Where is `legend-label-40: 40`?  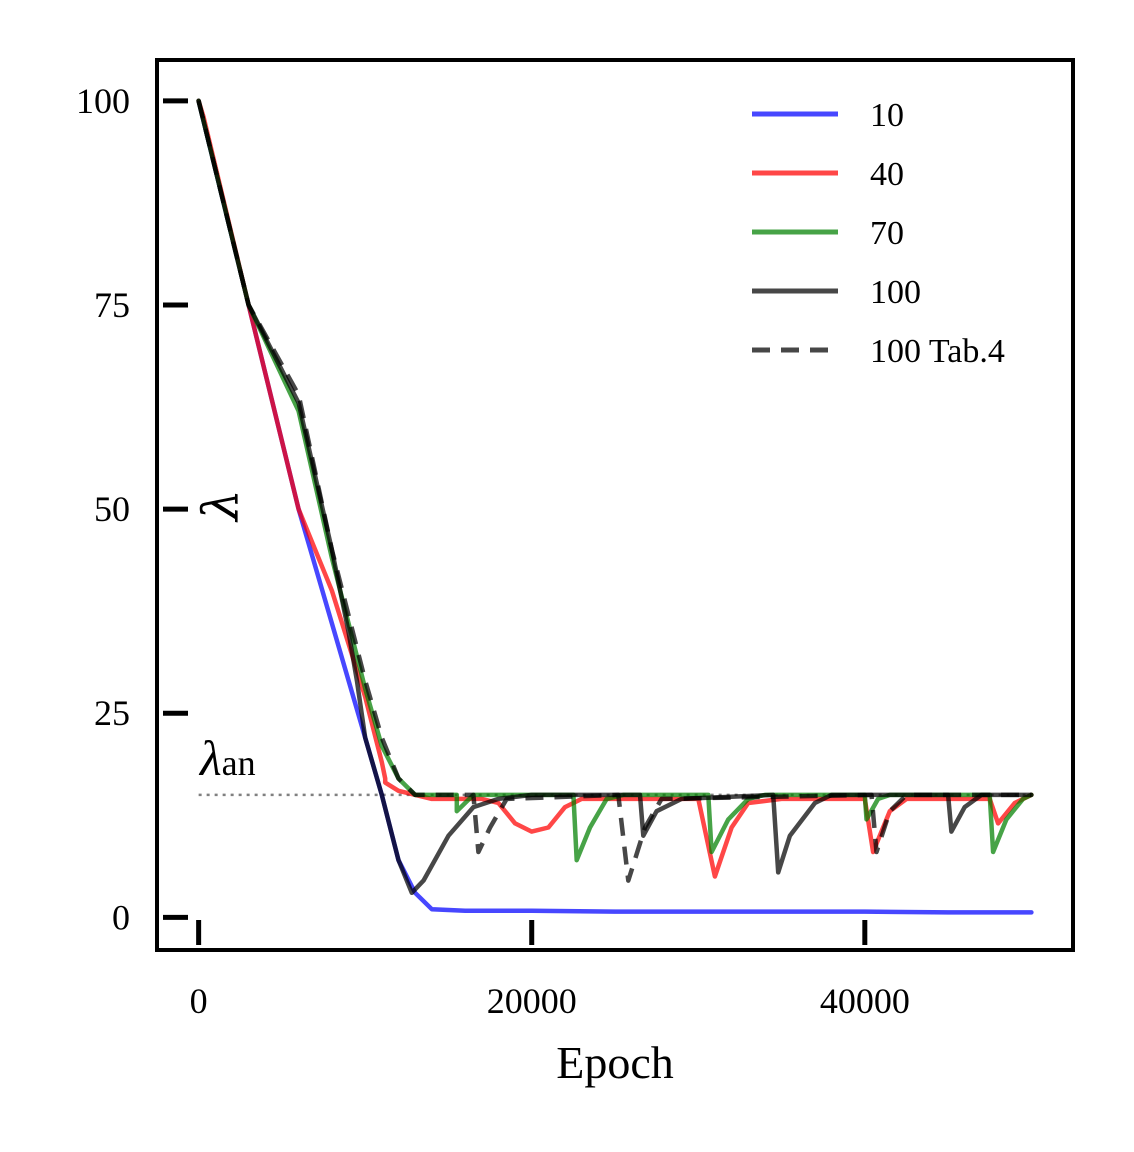
legend-label-40: 40 is located at coordinates (887, 174).